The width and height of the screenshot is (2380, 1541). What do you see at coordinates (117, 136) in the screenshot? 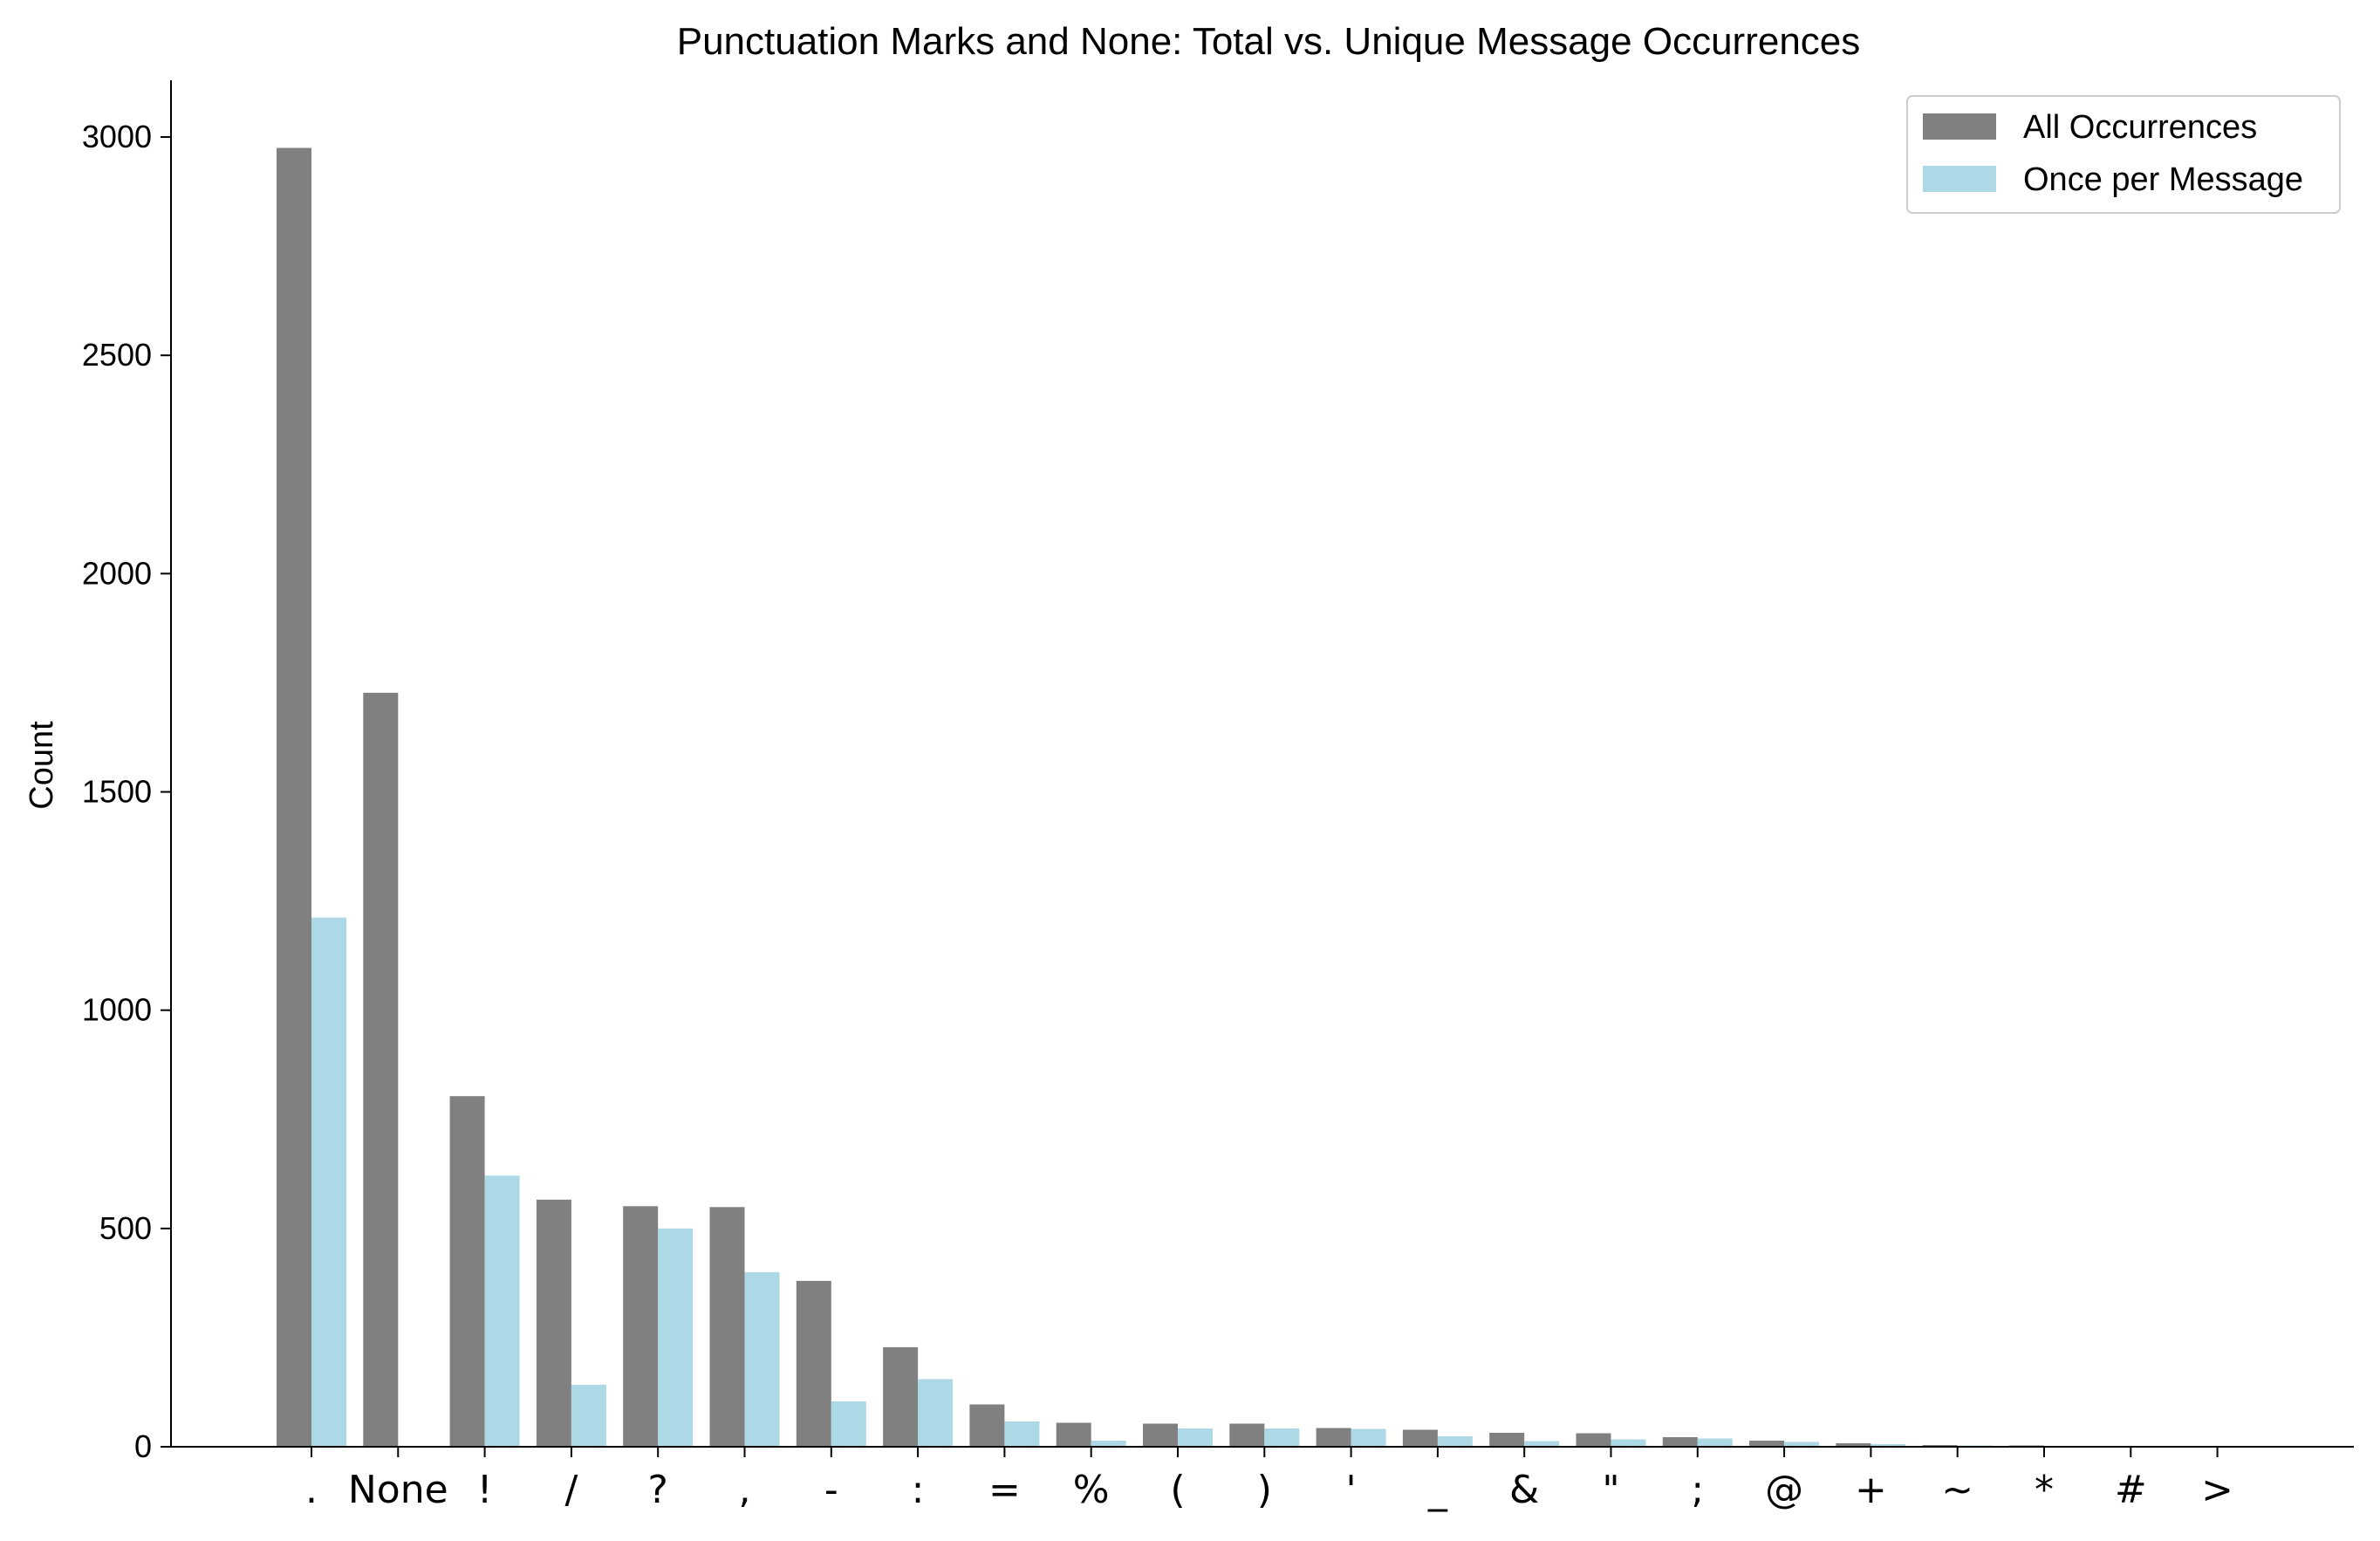
I see `y-tick-label-3000: 3000` at bounding box center [117, 136].